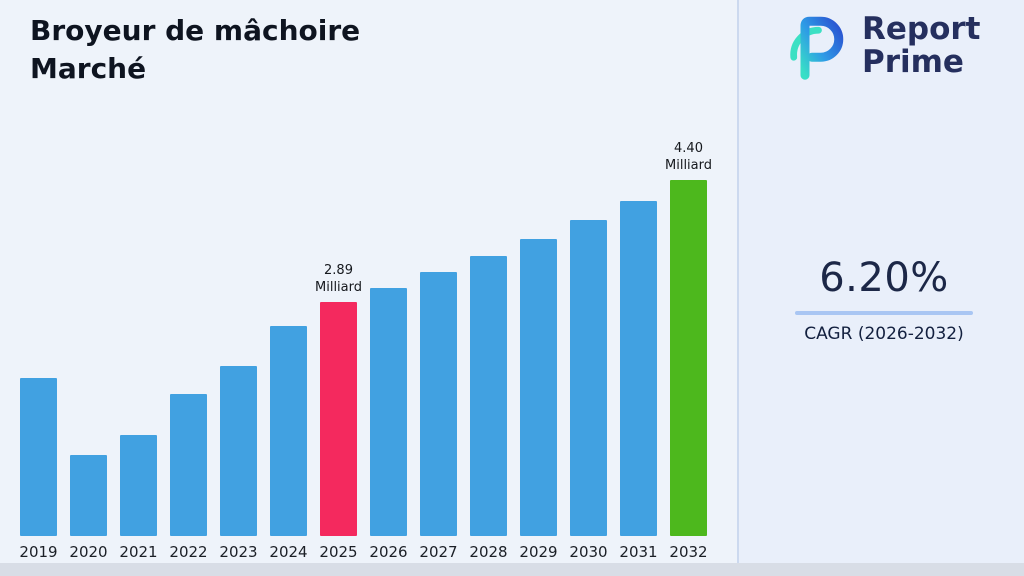 The height and width of the screenshot is (576, 1024). I want to click on cagr-label: CAGR (2026-2032), so click(884, 334).